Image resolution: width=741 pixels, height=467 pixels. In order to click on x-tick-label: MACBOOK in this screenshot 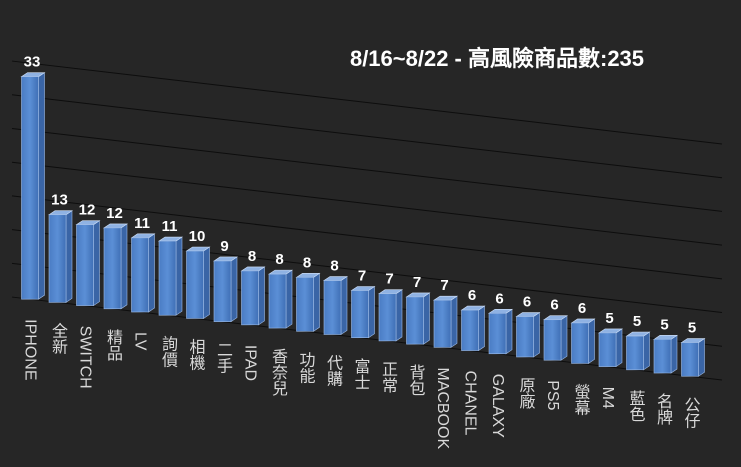, I will do `click(442, 408)`.